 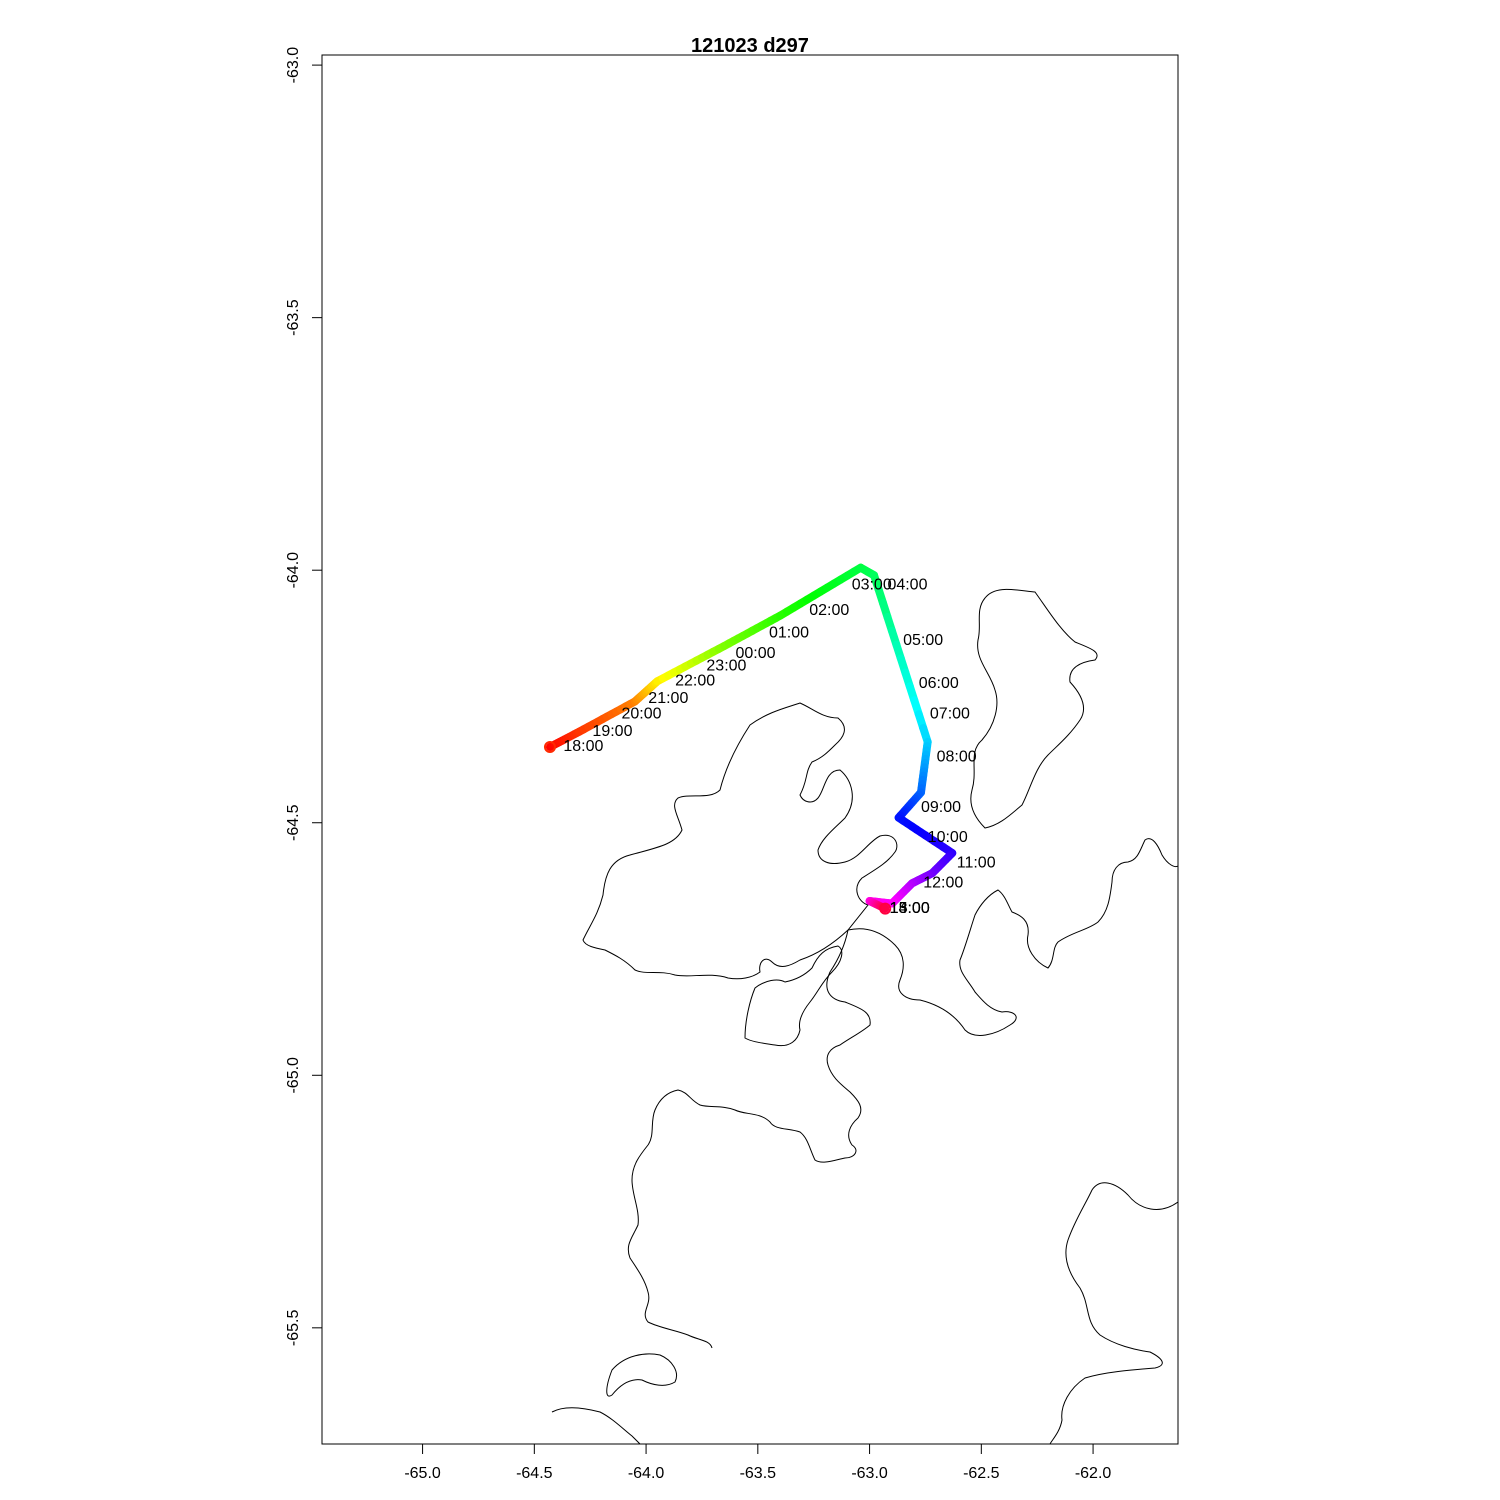 I want to click on hour-label: 13:00, so click(x=910, y=908).